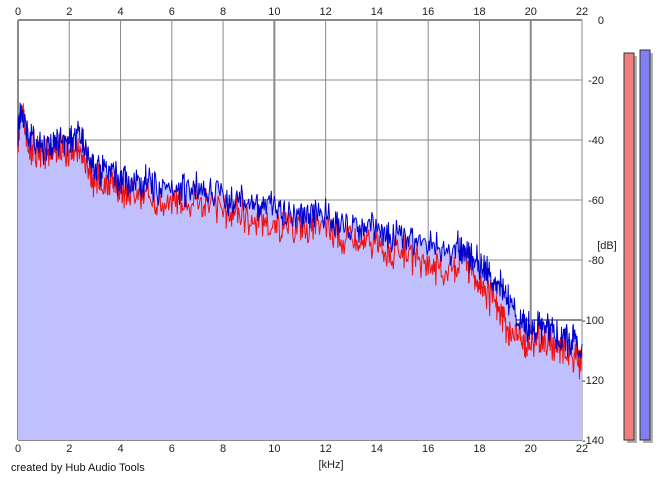 The image size is (664, 481). What do you see at coordinates (593, 381) in the screenshot?
I see `y-tick-label: -120` at bounding box center [593, 381].